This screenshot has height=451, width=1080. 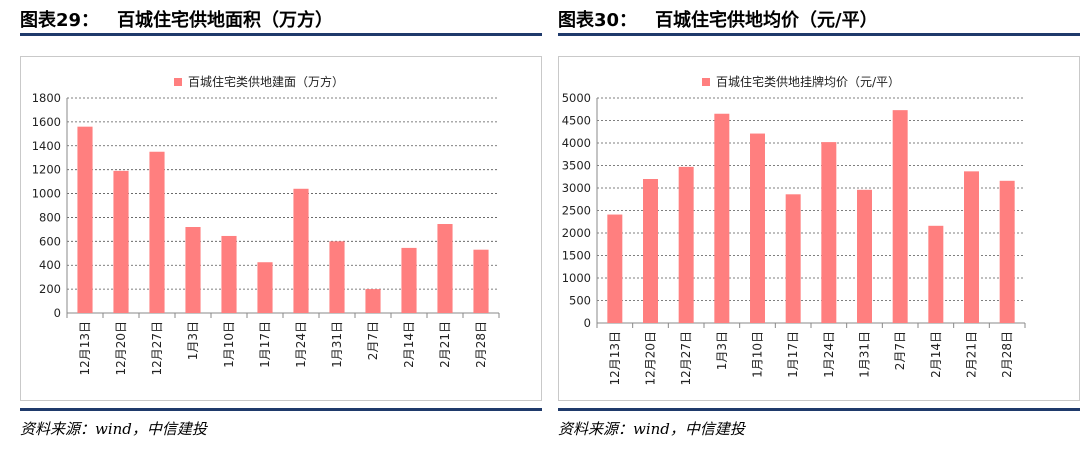 I want to click on figure-title-text: 百城住宅供地均价（元/平）, so click(x=766, y=20).